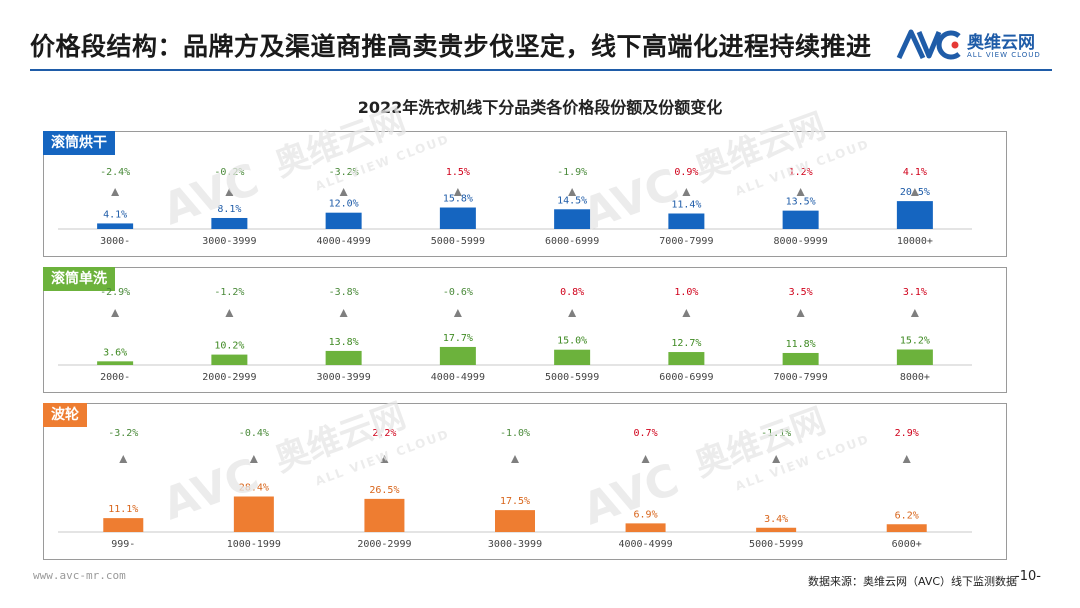  Describe the element at coordinates (344, 204) in the screenshot. I see `share-value-label: 12.0%` at that location.